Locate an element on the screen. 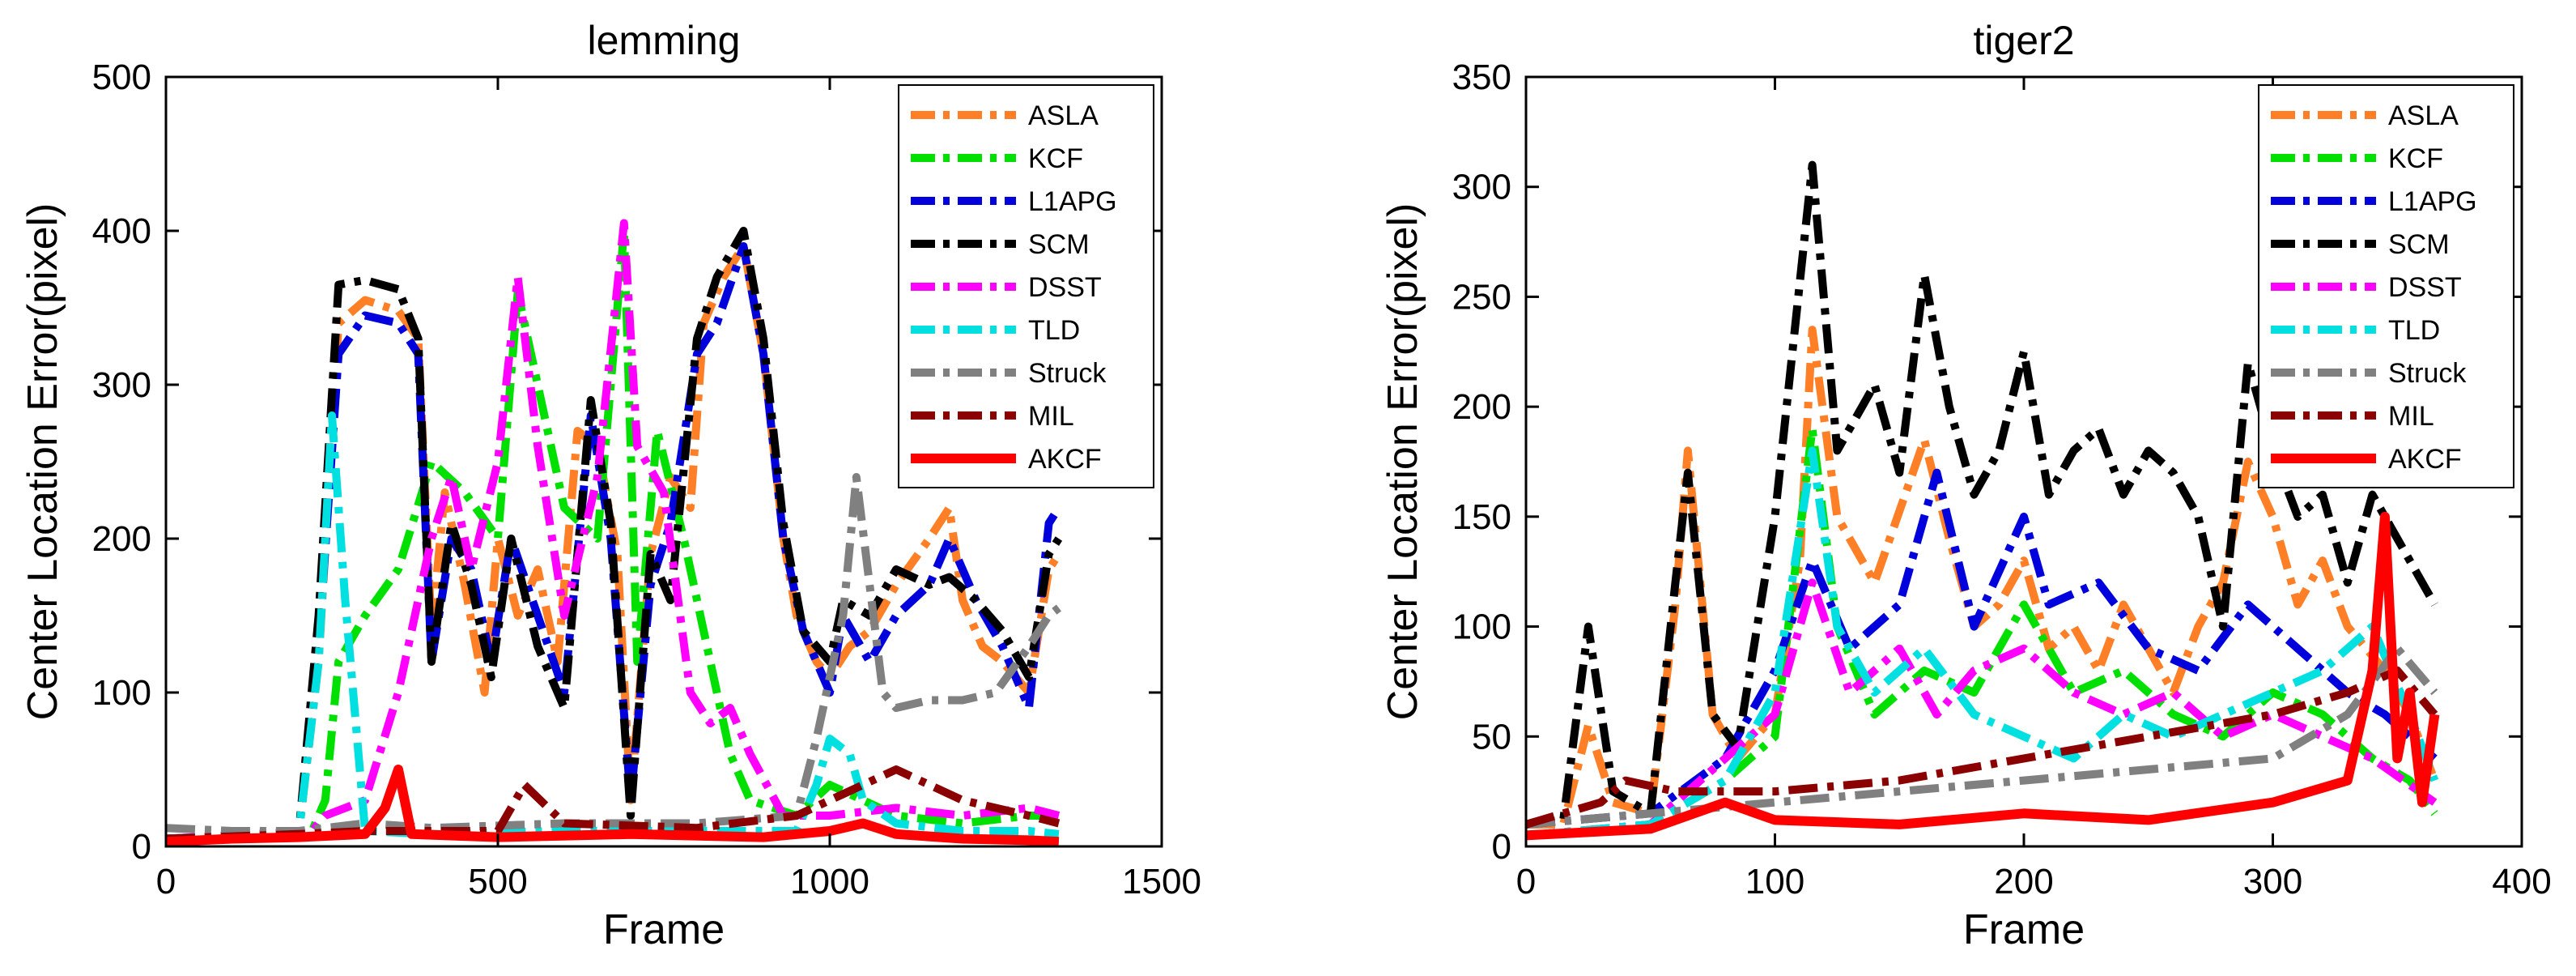 The width and height of the screenshot is (2576, 976). series-line-Struck is located at coordinates (613, 654).